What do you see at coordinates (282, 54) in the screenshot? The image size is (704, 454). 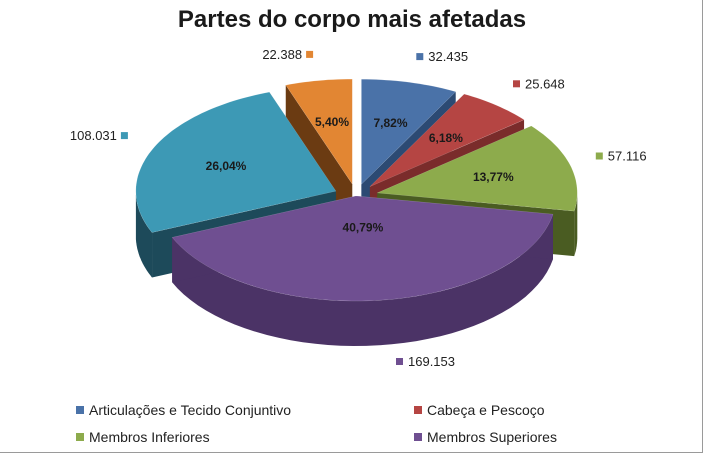 I see `value-label-text: 22.388` at bounding box center [282, 54].